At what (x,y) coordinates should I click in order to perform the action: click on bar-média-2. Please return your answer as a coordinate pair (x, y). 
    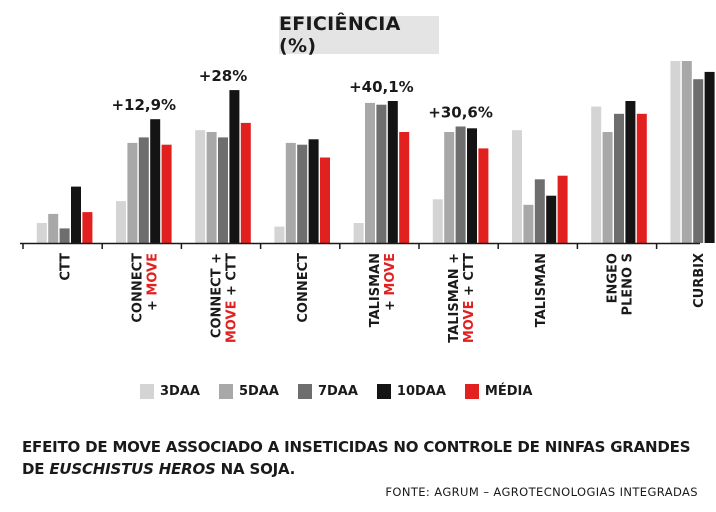
    Looking at the image, I should click on (245, 182).